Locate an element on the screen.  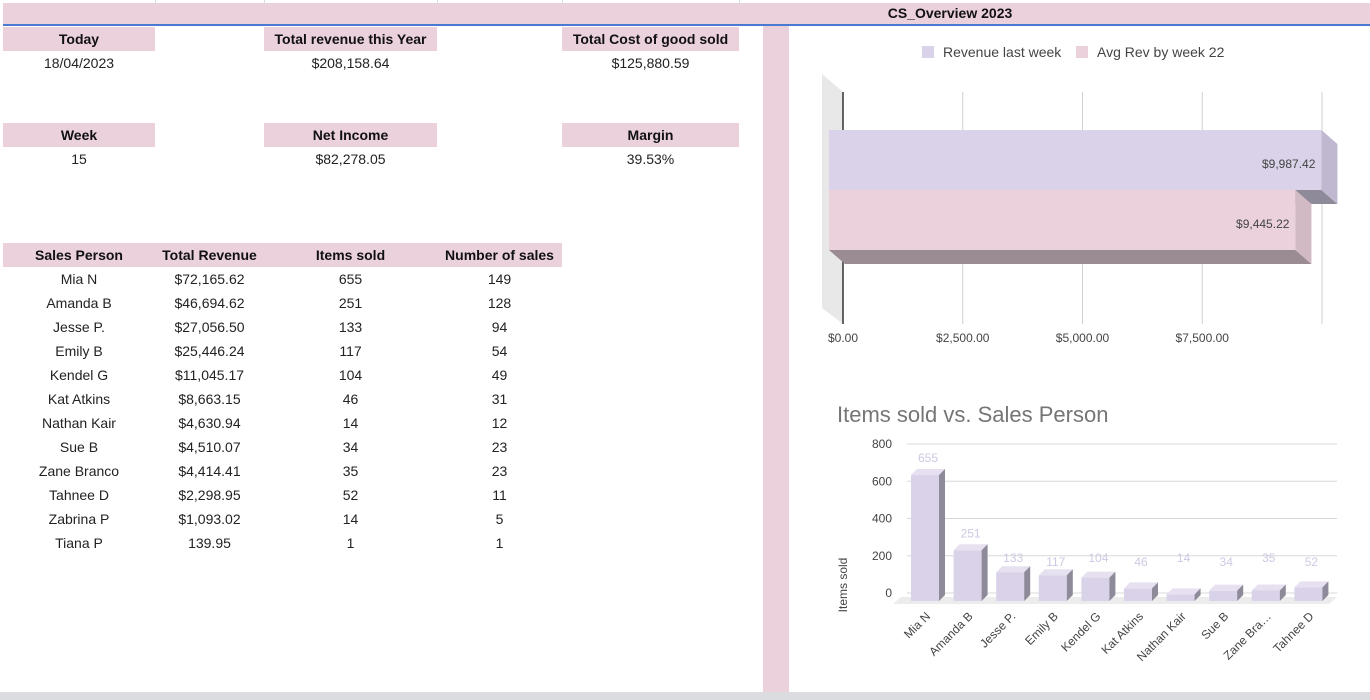
horizontal-scrollbar is located at coordinates (685, 696).